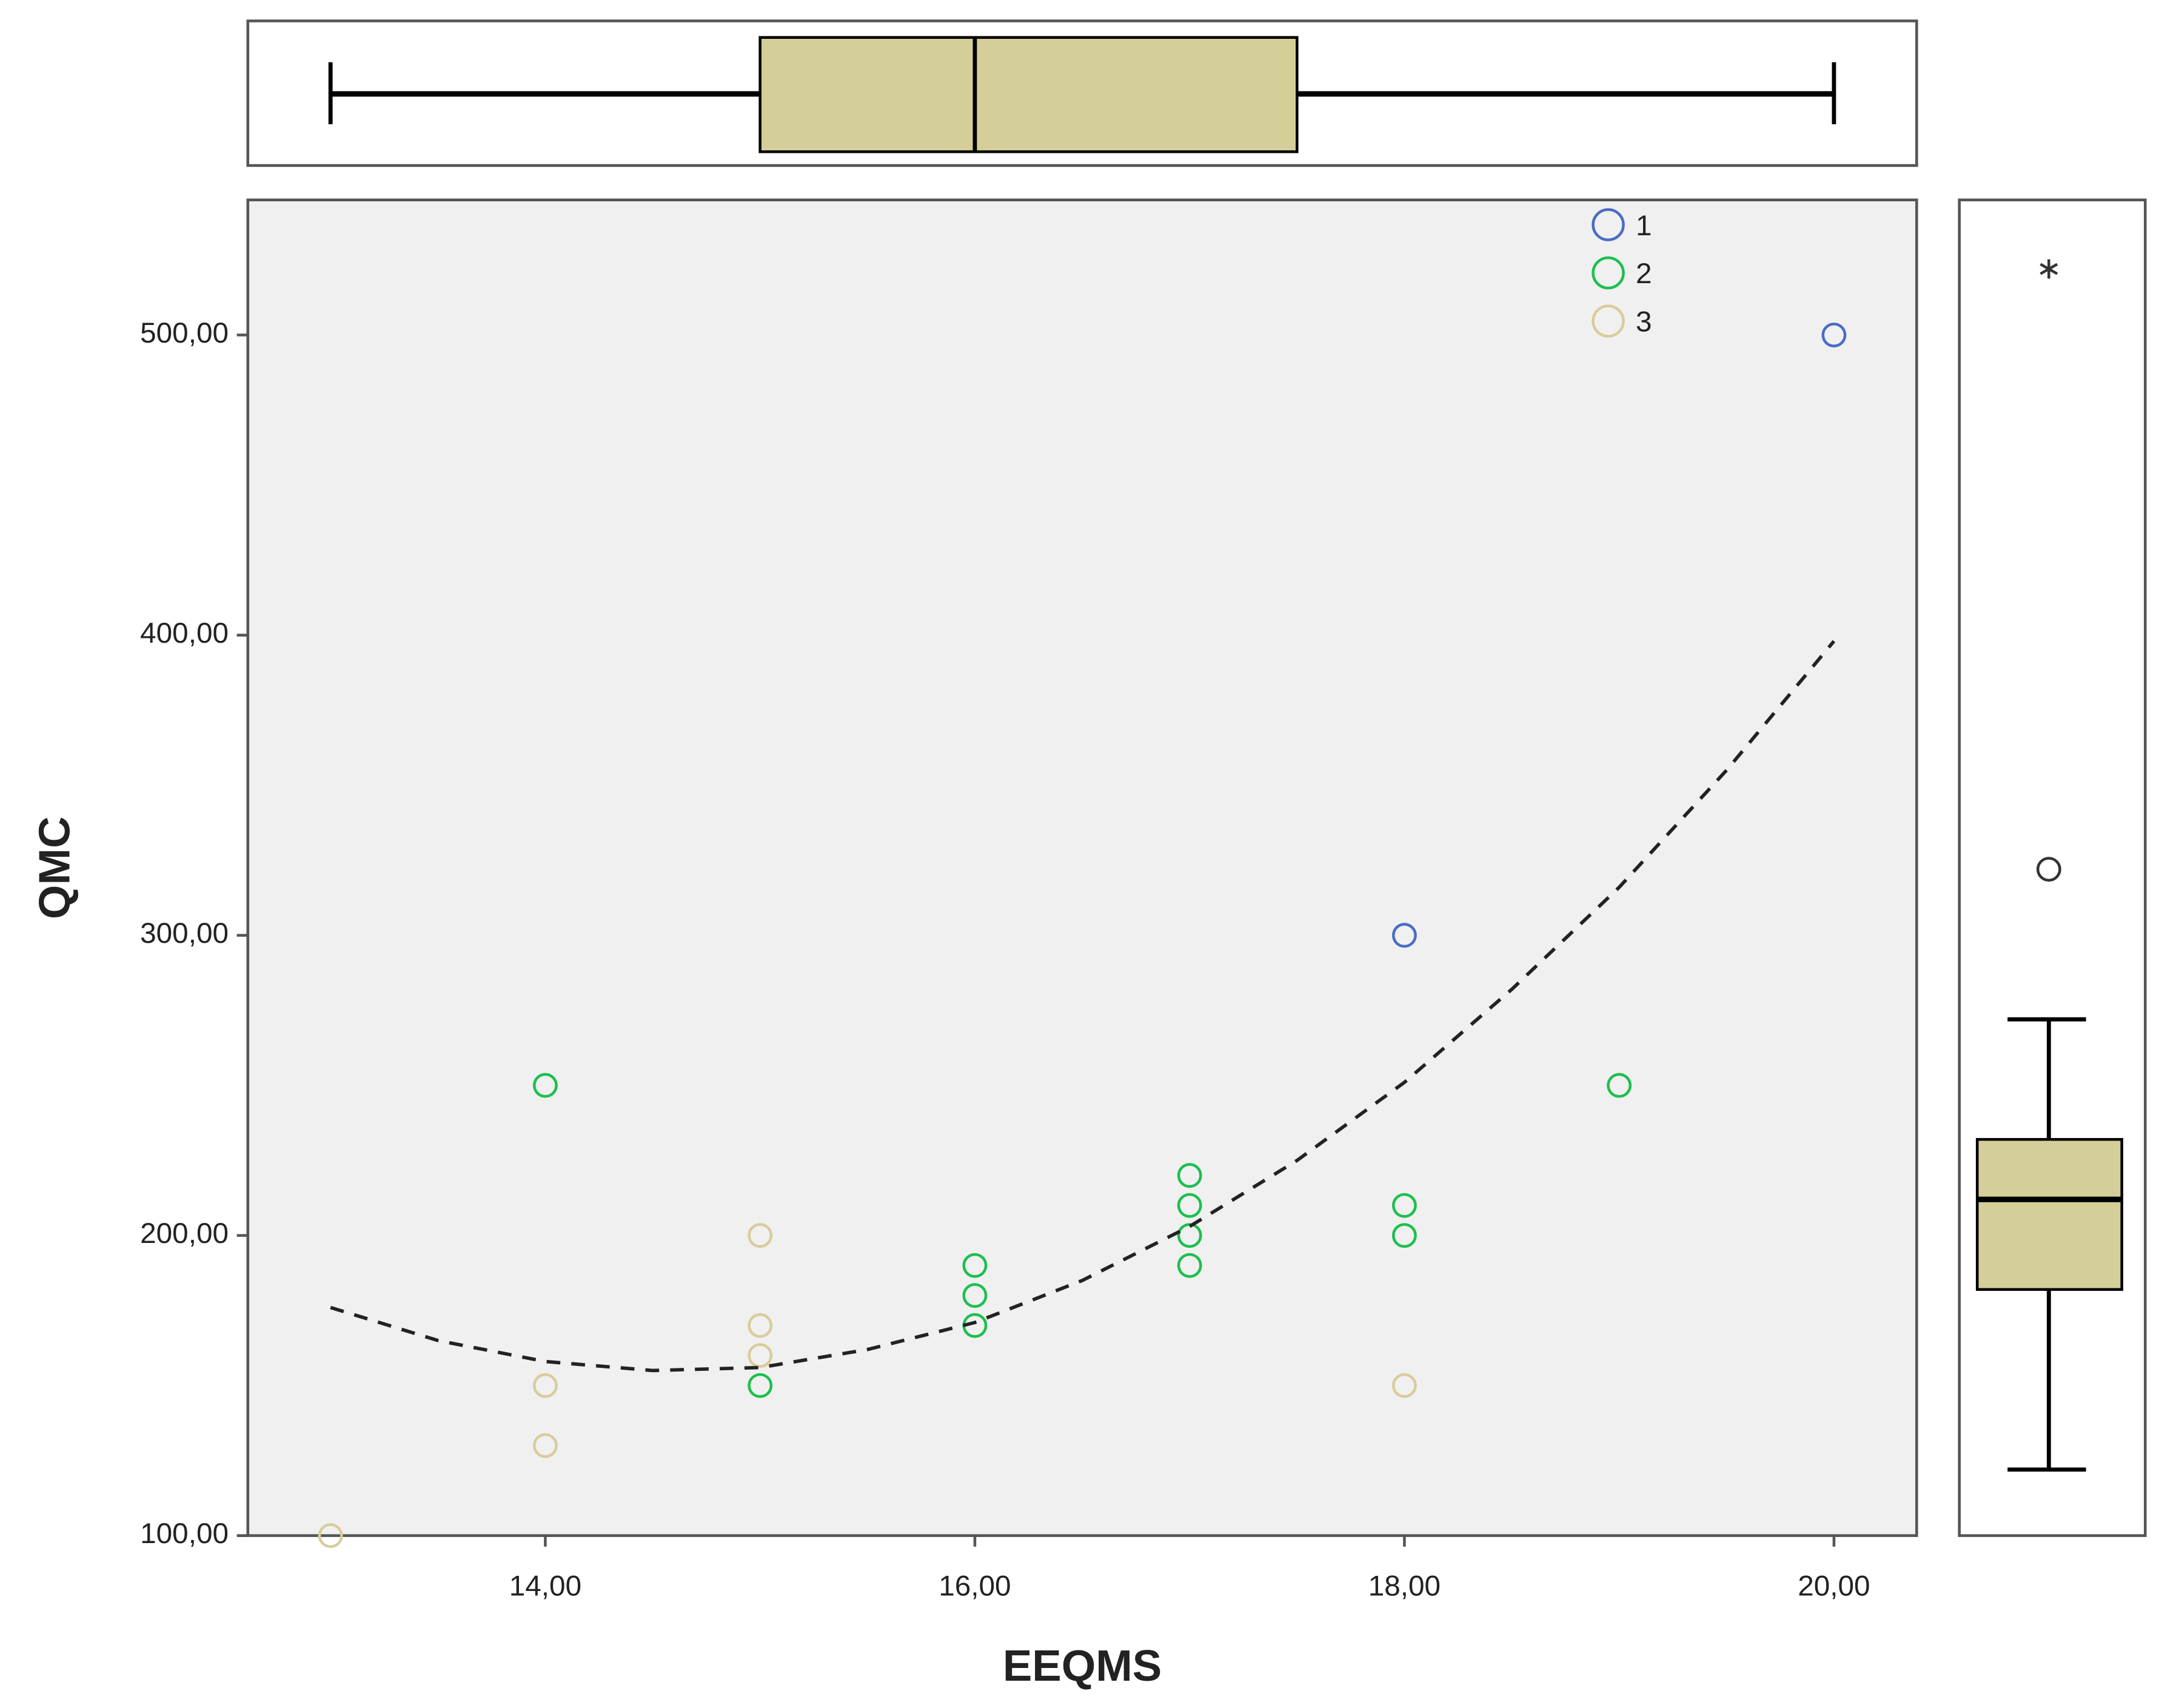 This screenshot has width=2159, height=1708. Describe the element at coordinates (185, 1534) in the screenshot. I see `y-tick-label: 100,00` at that location.